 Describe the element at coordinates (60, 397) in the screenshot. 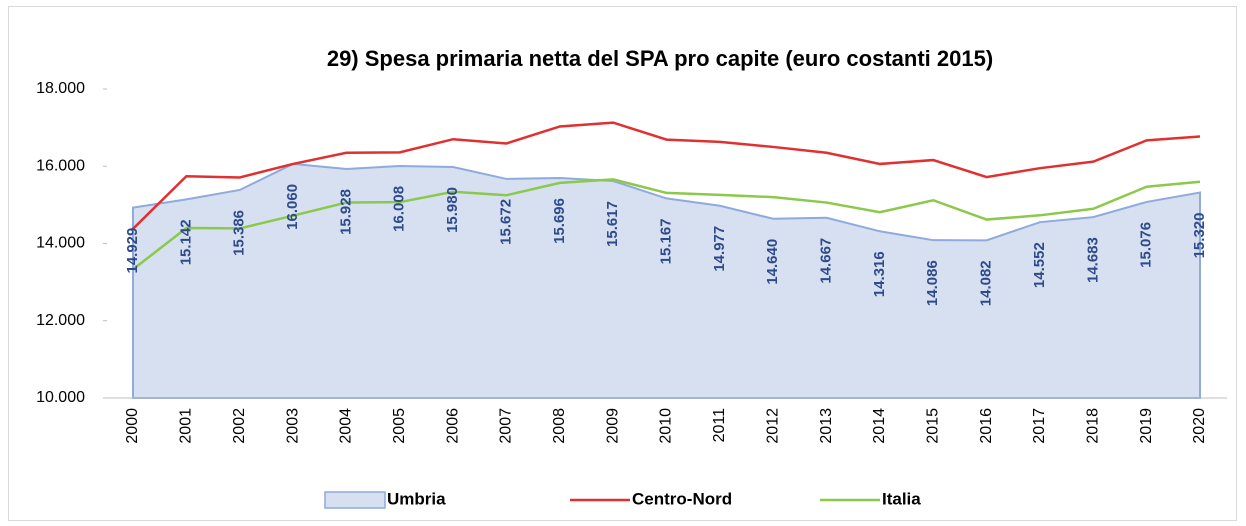

I see `y-tick-label: 10.000` at that location.